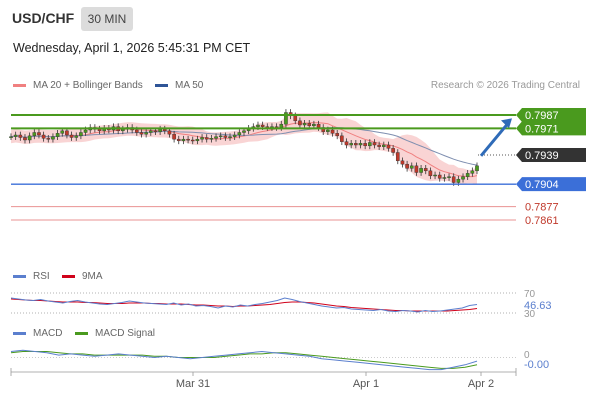  I want to click on timeframe-button: 30 MIN, so click(107, 19).